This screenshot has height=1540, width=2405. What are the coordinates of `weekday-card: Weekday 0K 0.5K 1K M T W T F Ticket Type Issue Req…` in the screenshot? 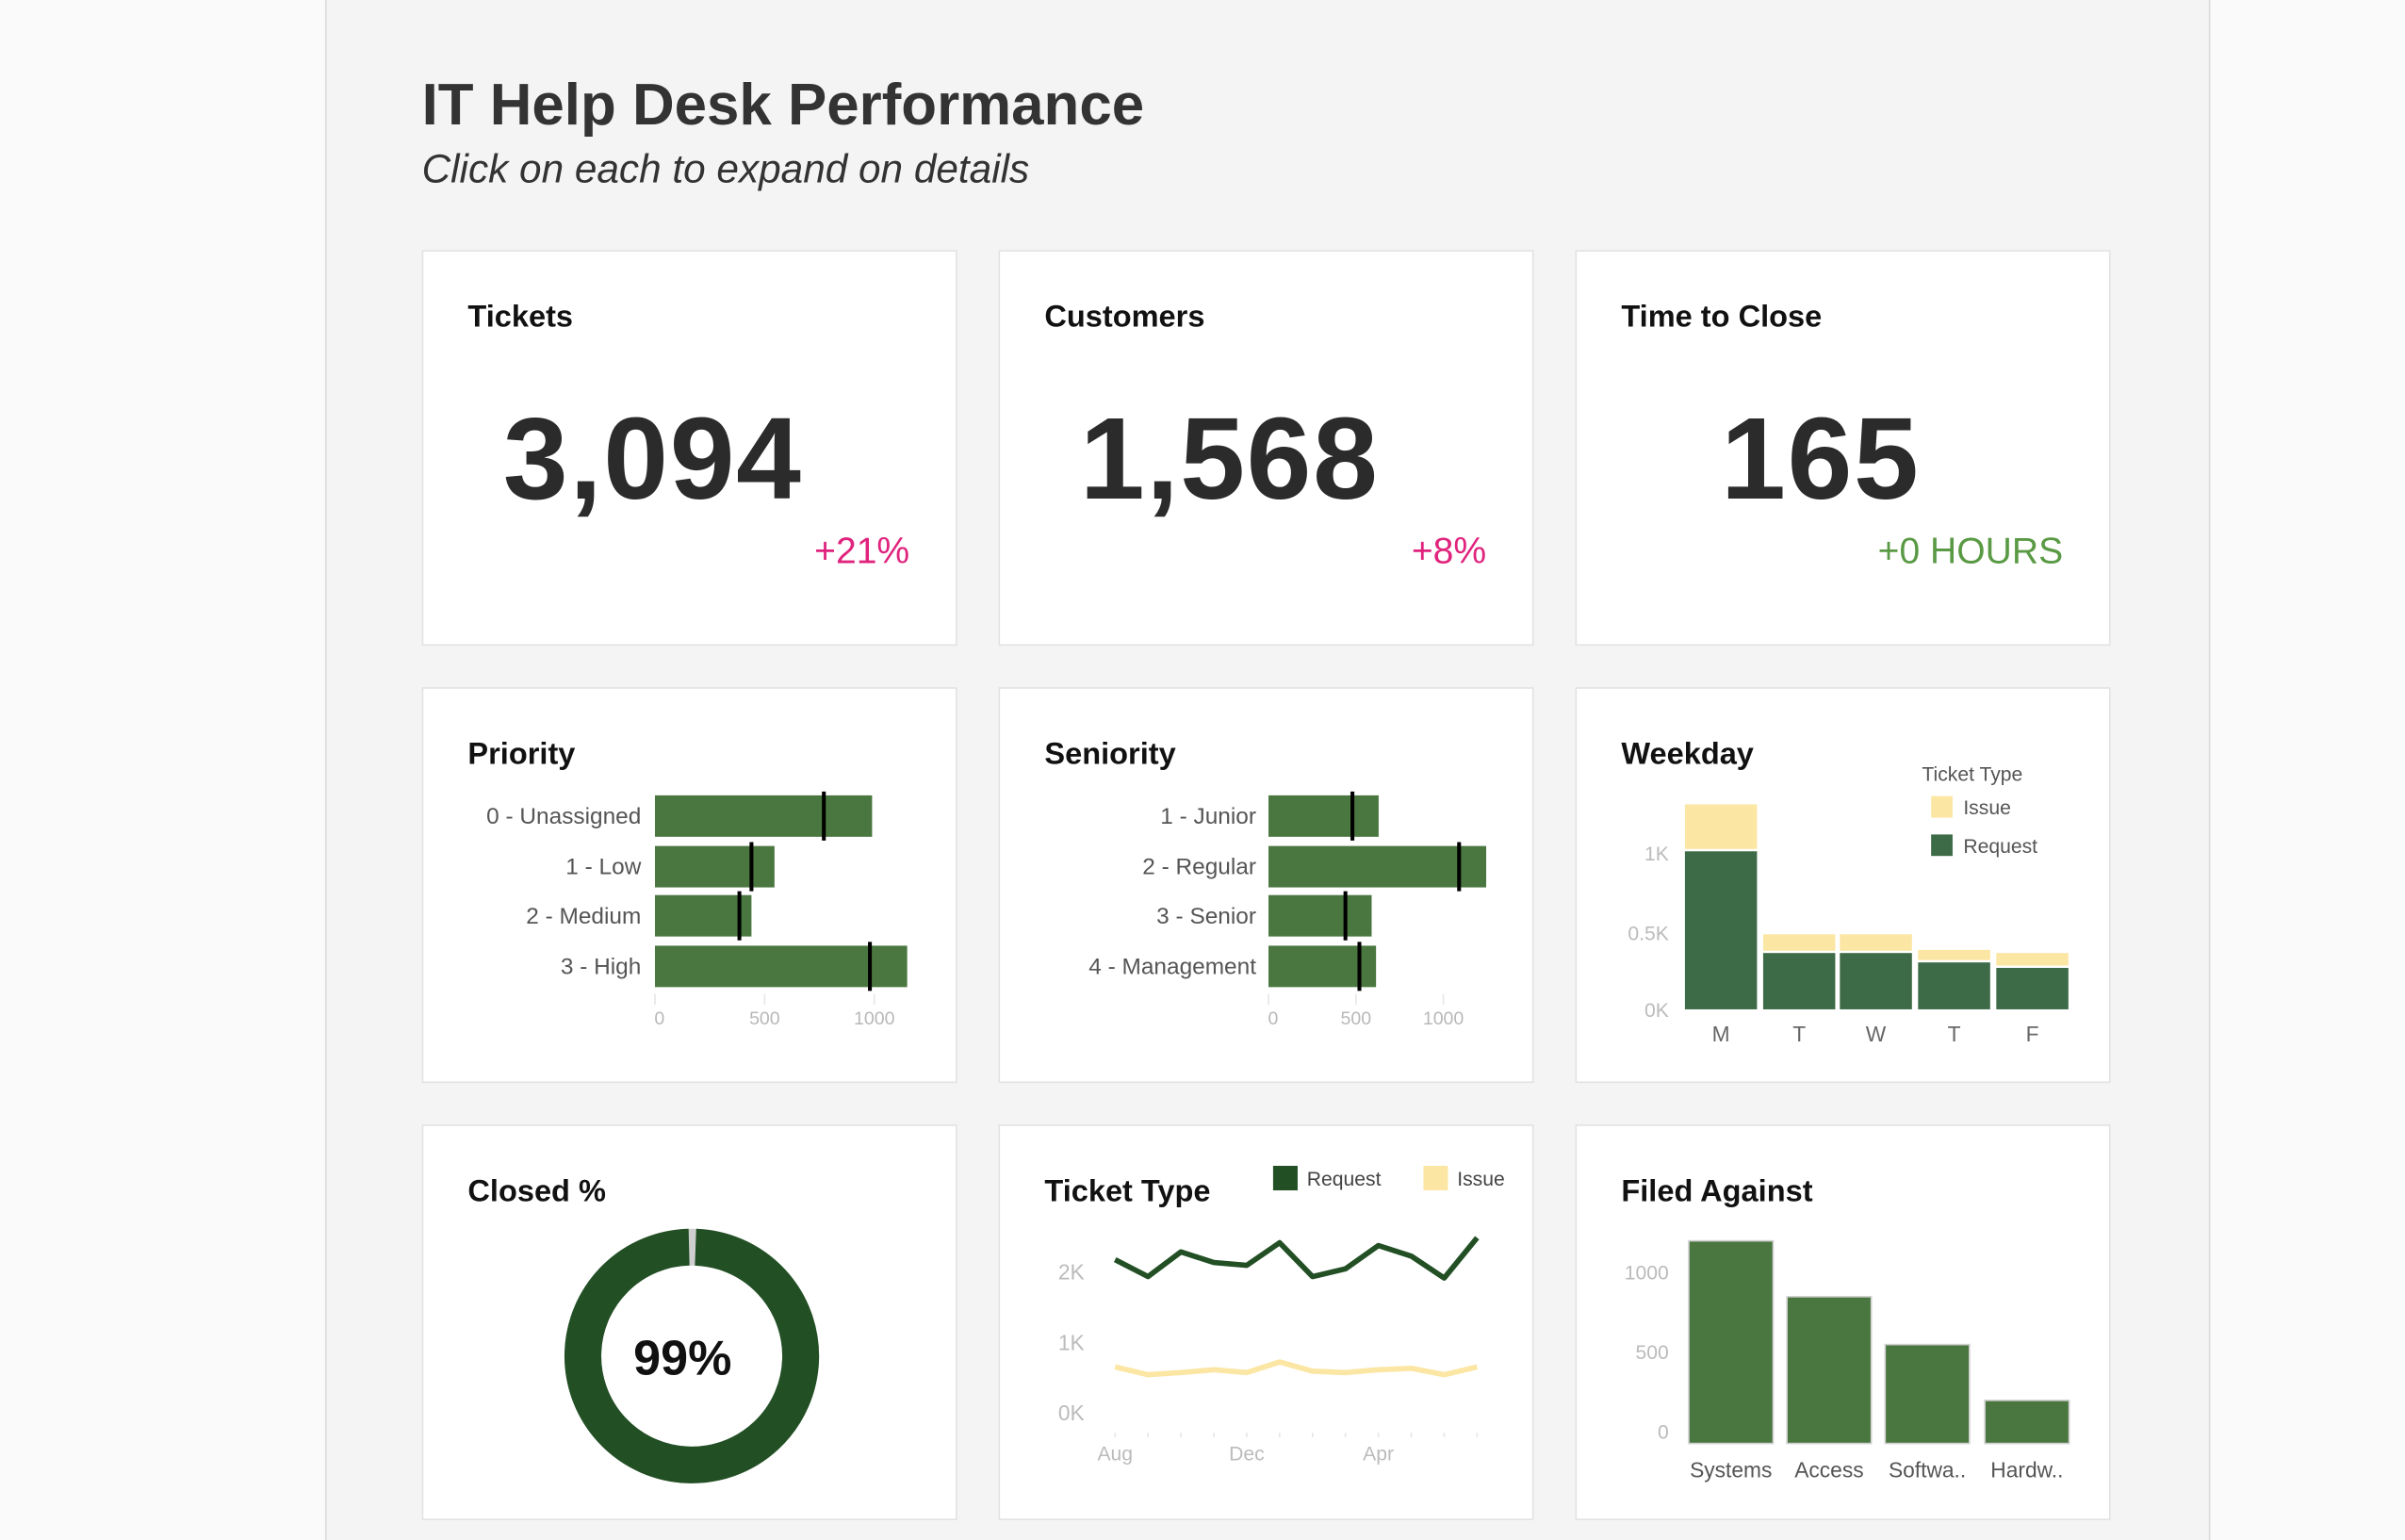 It's located at (1843, 885).